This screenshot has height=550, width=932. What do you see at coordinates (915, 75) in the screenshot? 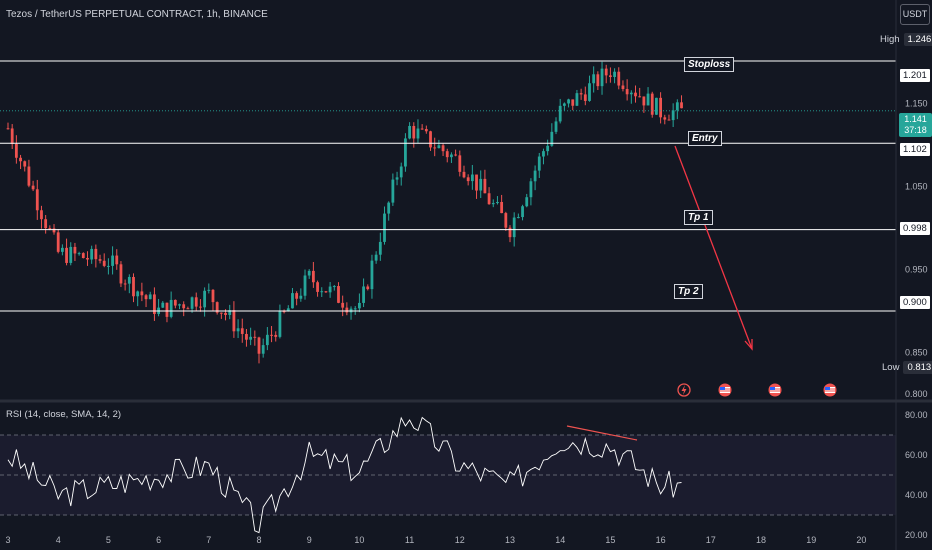
I see `level-tag-stoploss: 1.201` at bounding box center [915, 75].